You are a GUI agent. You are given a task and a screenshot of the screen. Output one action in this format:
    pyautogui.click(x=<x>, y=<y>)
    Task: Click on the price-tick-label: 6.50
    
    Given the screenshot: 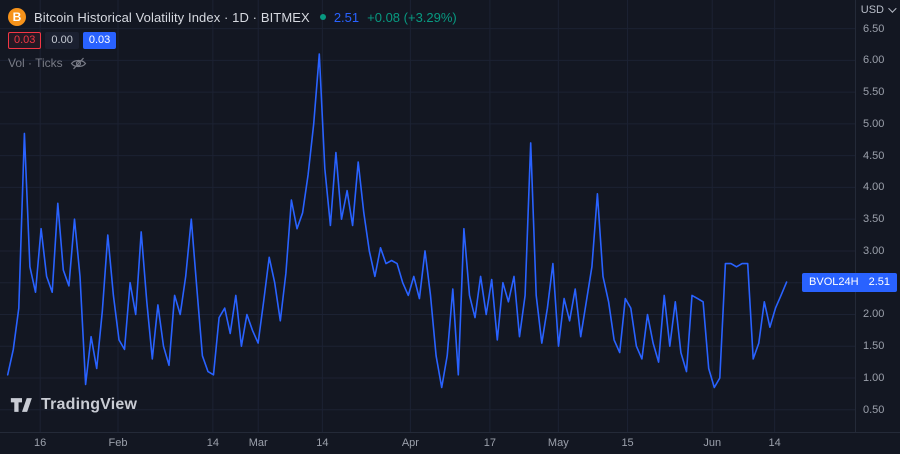 What is the action you would take?
    pyautogui.click(x=874, y=28)
    